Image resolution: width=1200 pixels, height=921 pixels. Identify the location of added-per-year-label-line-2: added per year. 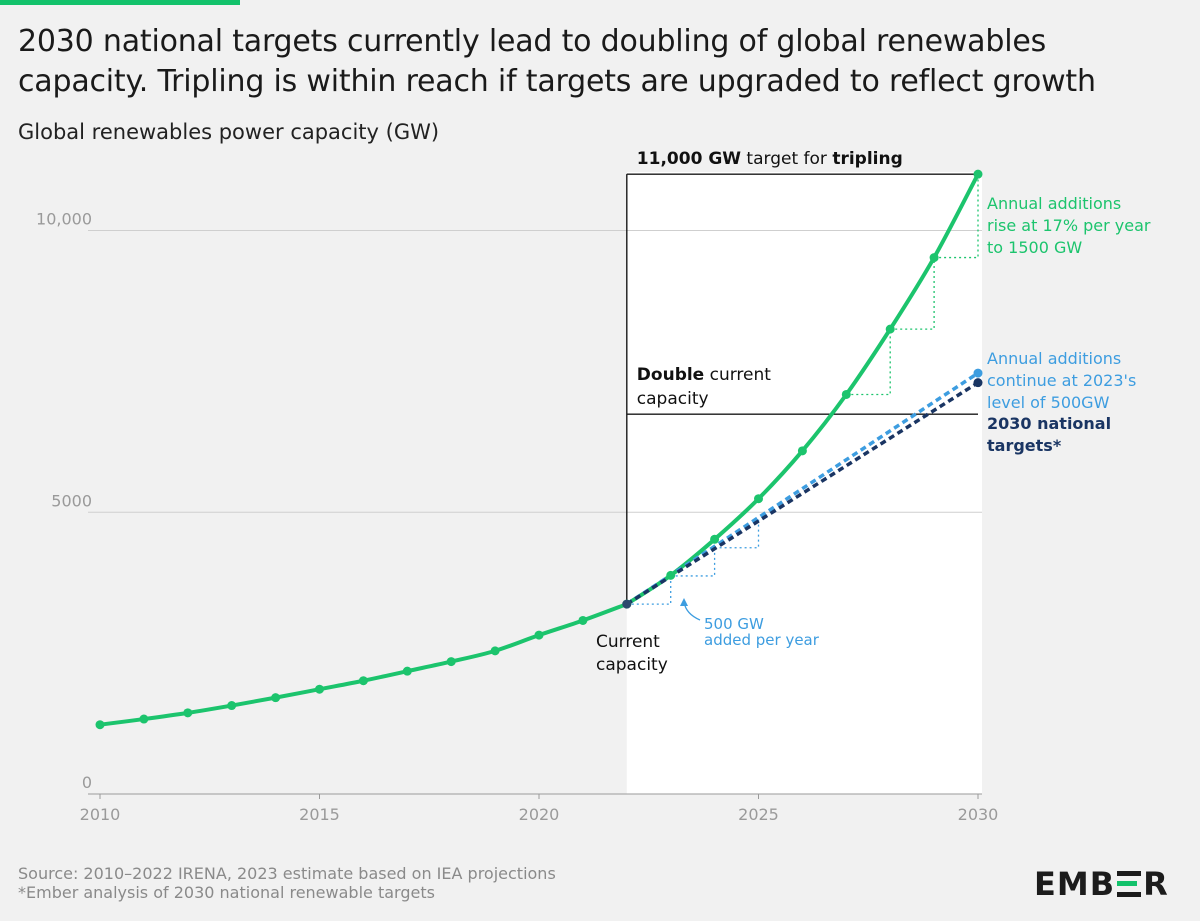
(762, 640).